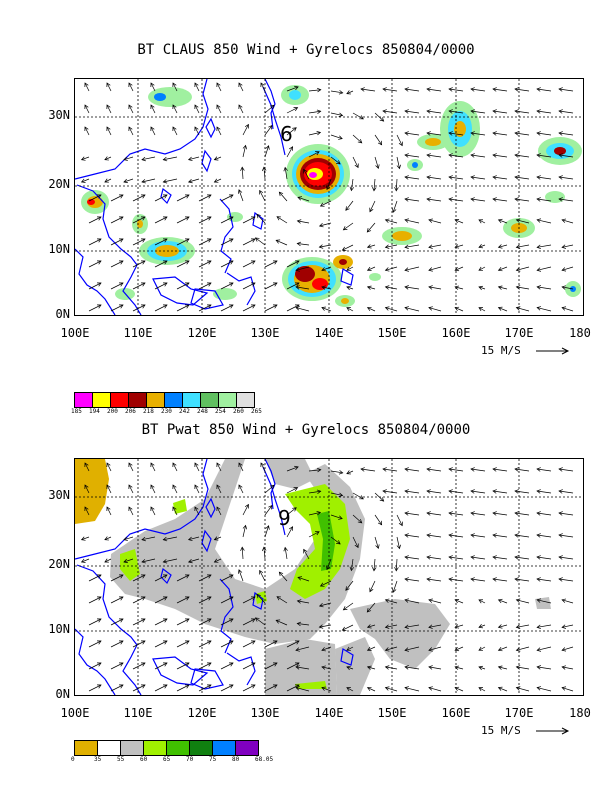 This screenshot has width=612, height=792. I want to click on lat-label: 0N, so click(62, 694).